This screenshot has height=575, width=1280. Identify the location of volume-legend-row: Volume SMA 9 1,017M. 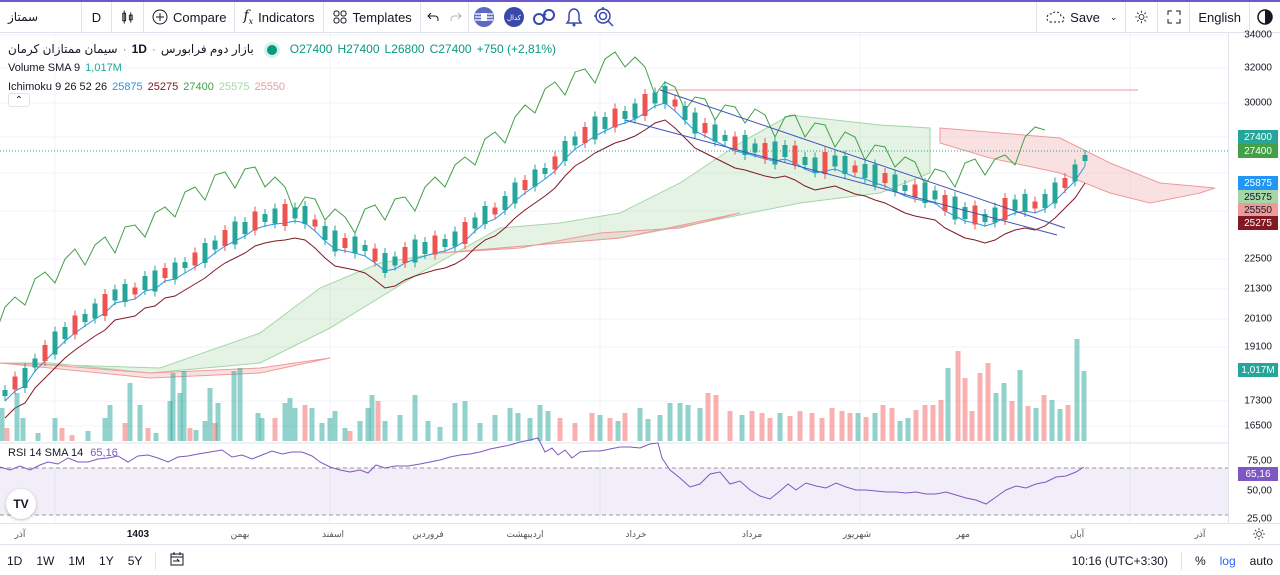
(282, 68).